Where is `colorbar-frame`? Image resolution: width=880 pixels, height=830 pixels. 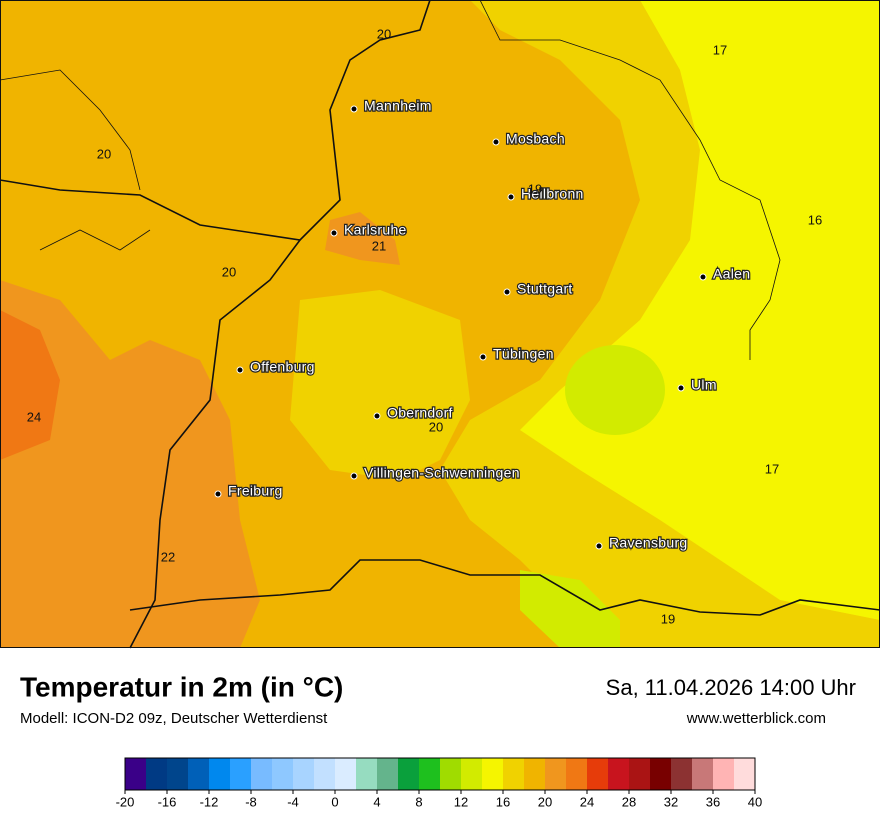
colorbar-frame is located at coordinates (440, 774).